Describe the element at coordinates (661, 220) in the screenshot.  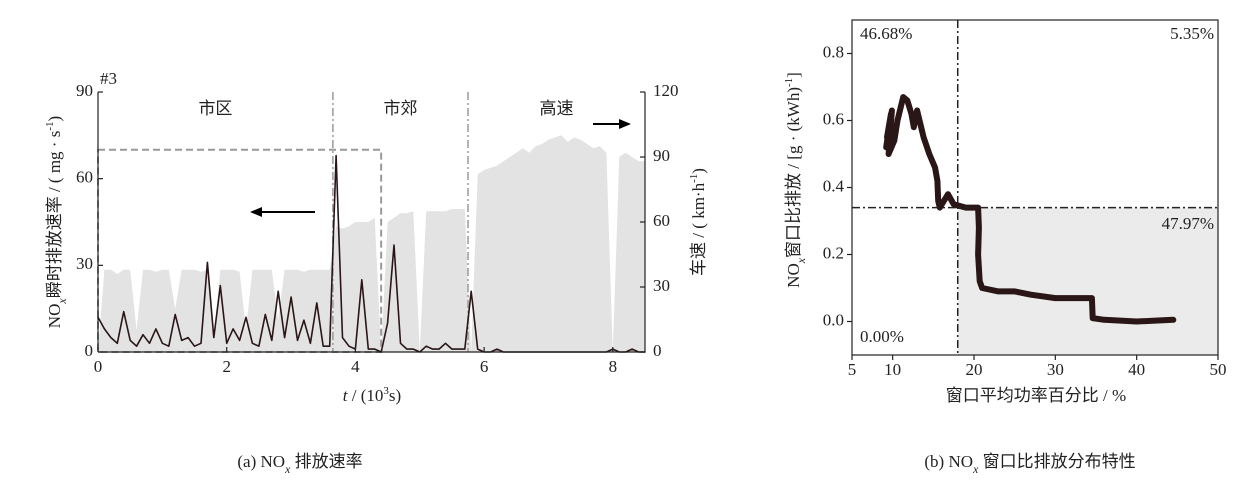
I see `y2-tick-label: 60` at that location.